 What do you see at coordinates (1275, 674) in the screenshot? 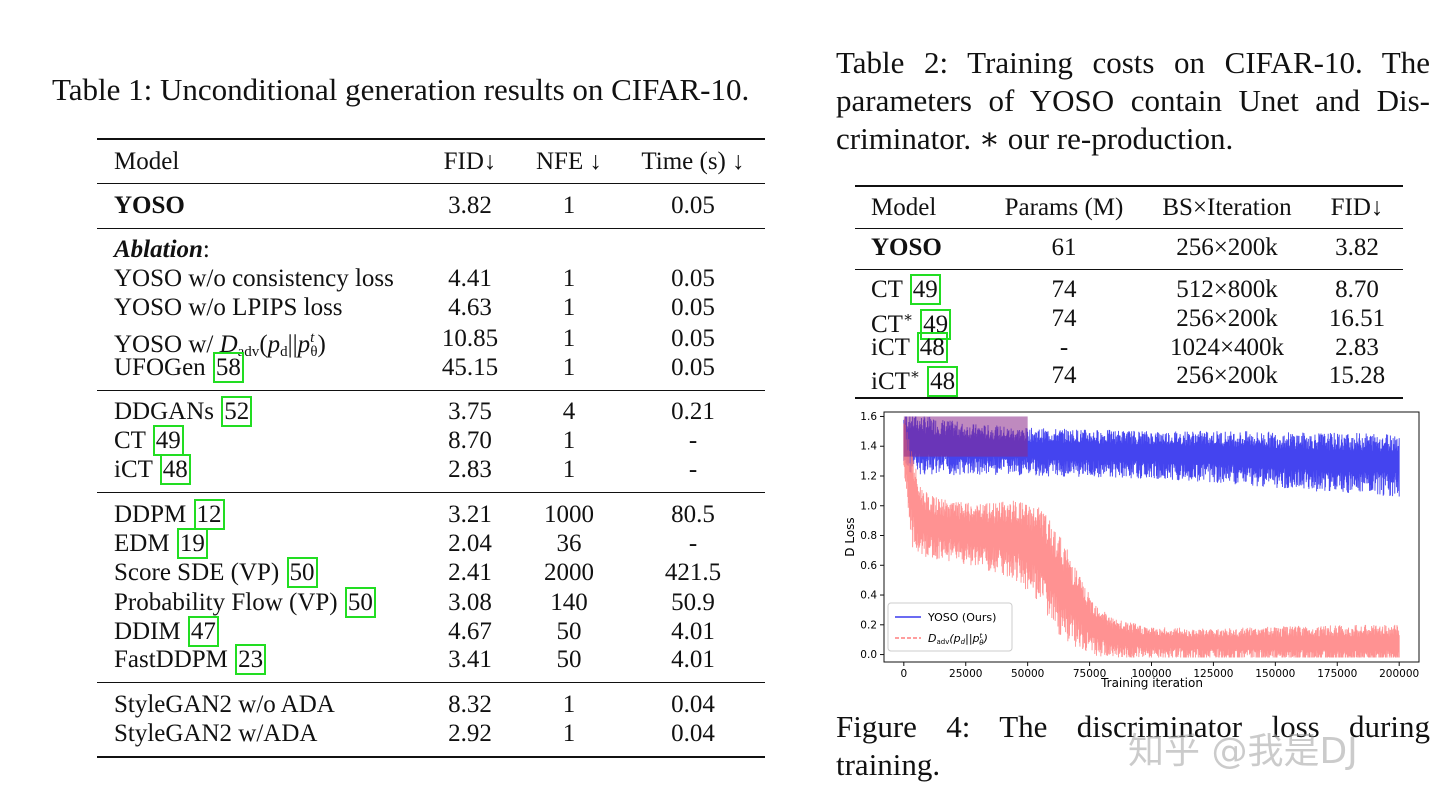
I see `x-tick-label: 150000` at bounding box center [1275, 674].